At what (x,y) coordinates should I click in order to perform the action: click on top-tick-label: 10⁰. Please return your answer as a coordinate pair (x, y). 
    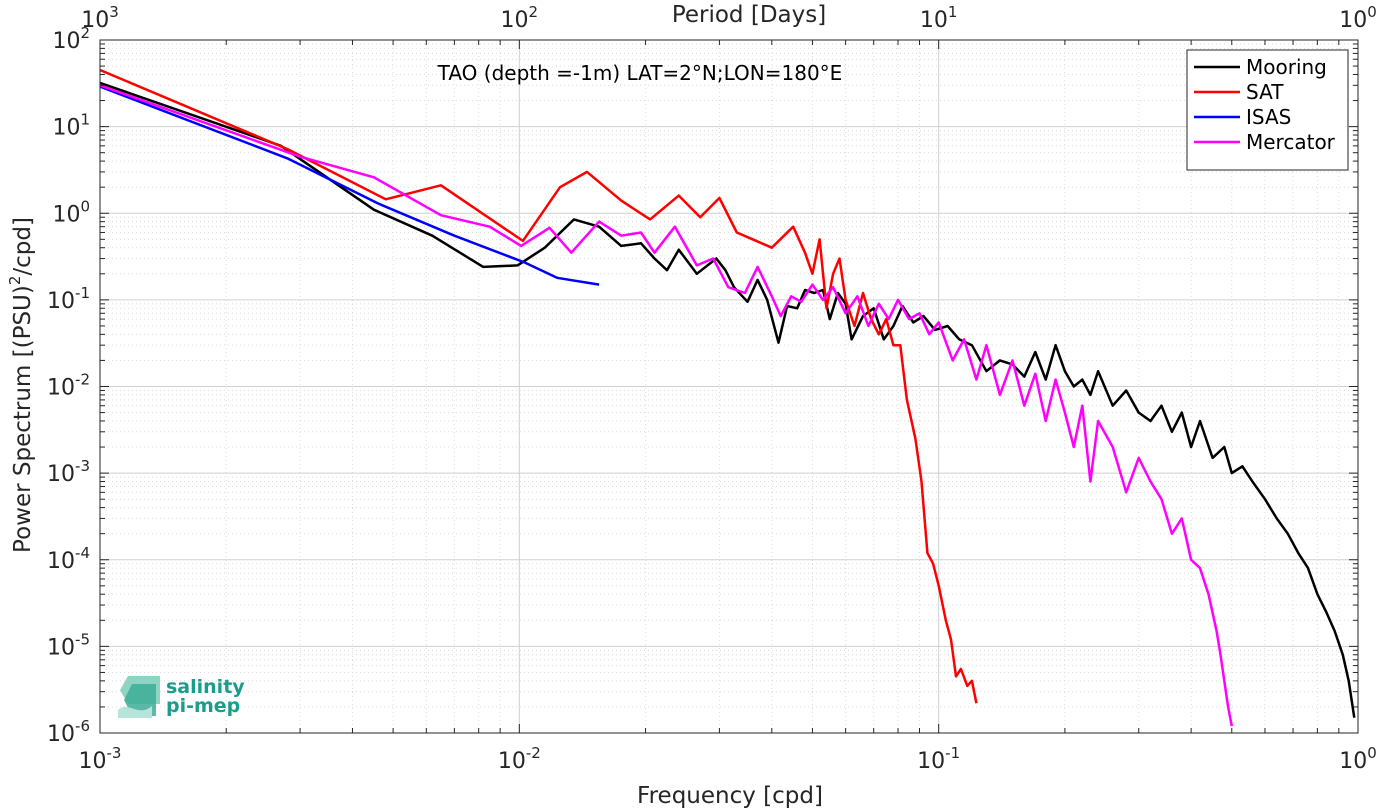
    Looking at the image, I should click on (1358, 18).